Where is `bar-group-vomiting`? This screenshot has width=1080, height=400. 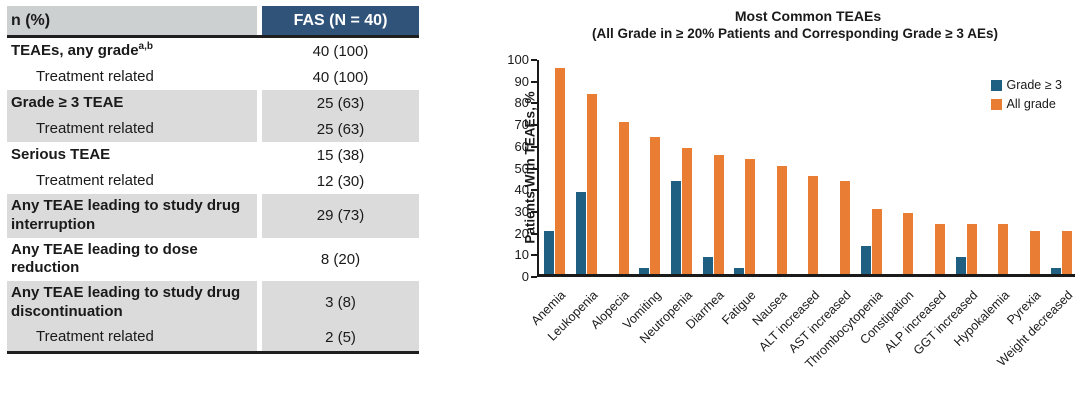
bar-group-vomiting is located at coordinates (650, 167).